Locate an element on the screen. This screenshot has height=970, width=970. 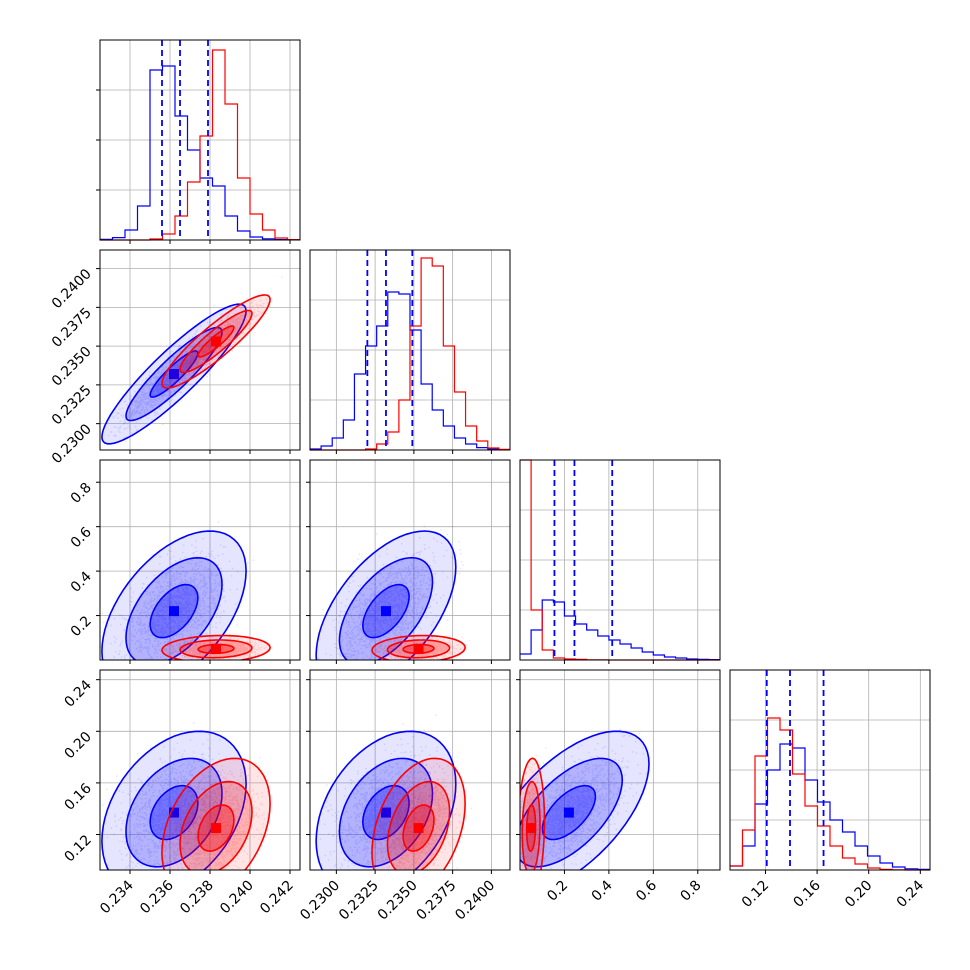
x-tick-label: 0.8 is located at coordinates (691, 891).